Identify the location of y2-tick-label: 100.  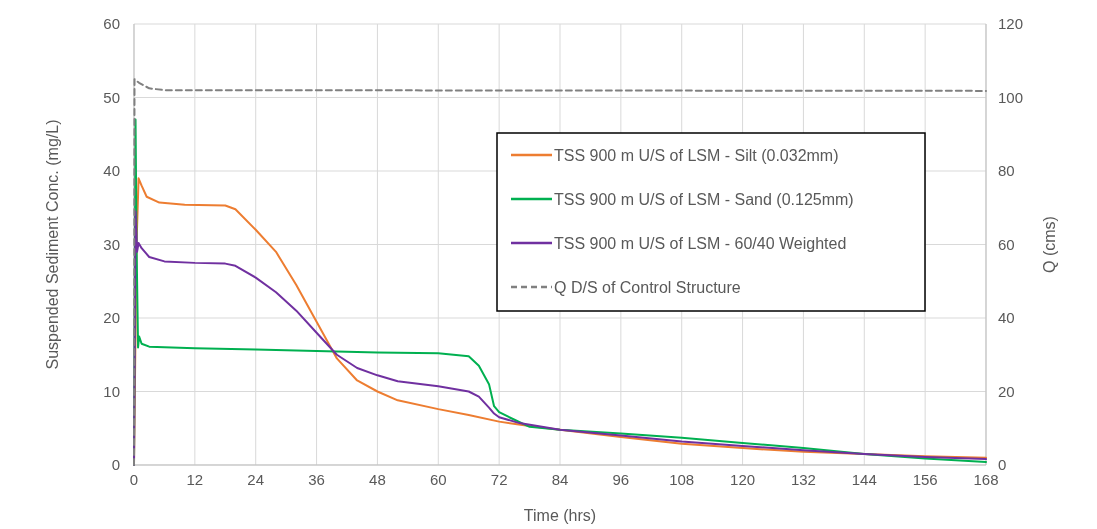
(1011, 97).